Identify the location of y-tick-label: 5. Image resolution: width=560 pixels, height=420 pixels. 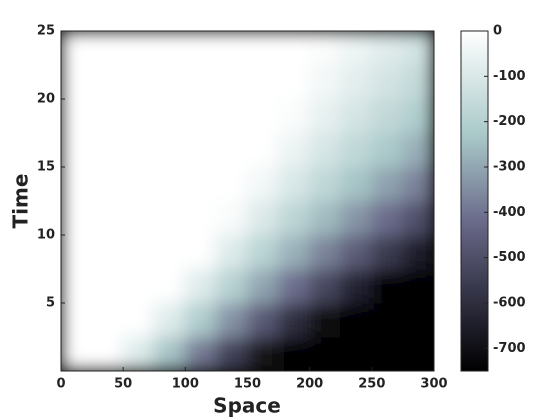
(50, 303).